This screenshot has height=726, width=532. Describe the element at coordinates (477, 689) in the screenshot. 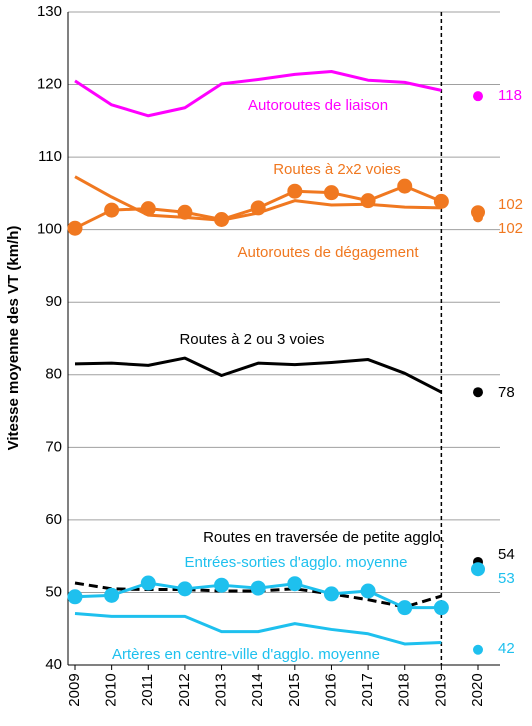

I see `x-tick-label: 2020` at that location.